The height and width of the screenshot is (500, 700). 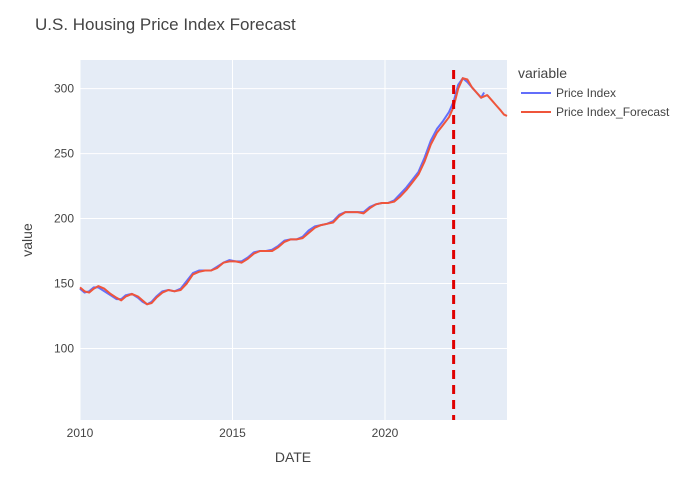 What do you see at coordinates (64, 154) in the screenshot?
I see `y-tick-label: 250` at bounding box center [64, 154].